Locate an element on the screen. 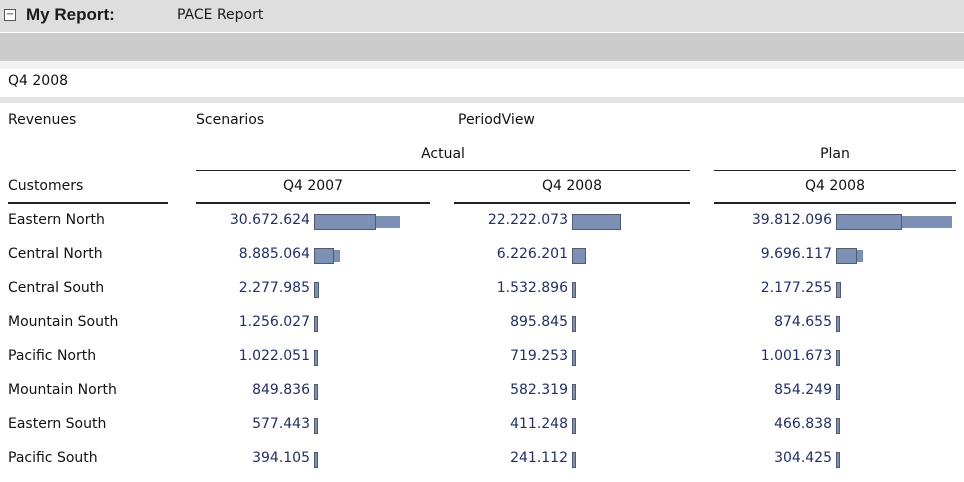  cell-value: 849.836 is located at coordinates (281, 390).